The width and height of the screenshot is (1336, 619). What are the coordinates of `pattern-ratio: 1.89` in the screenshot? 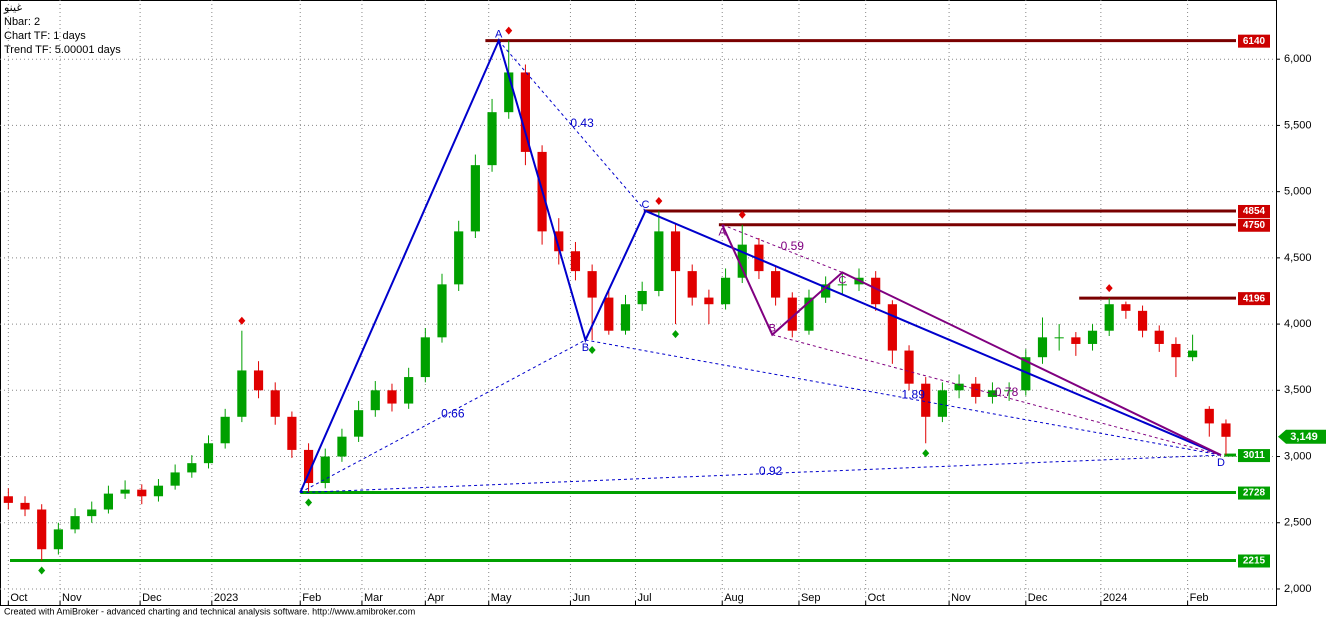 It's located at (914, 395).